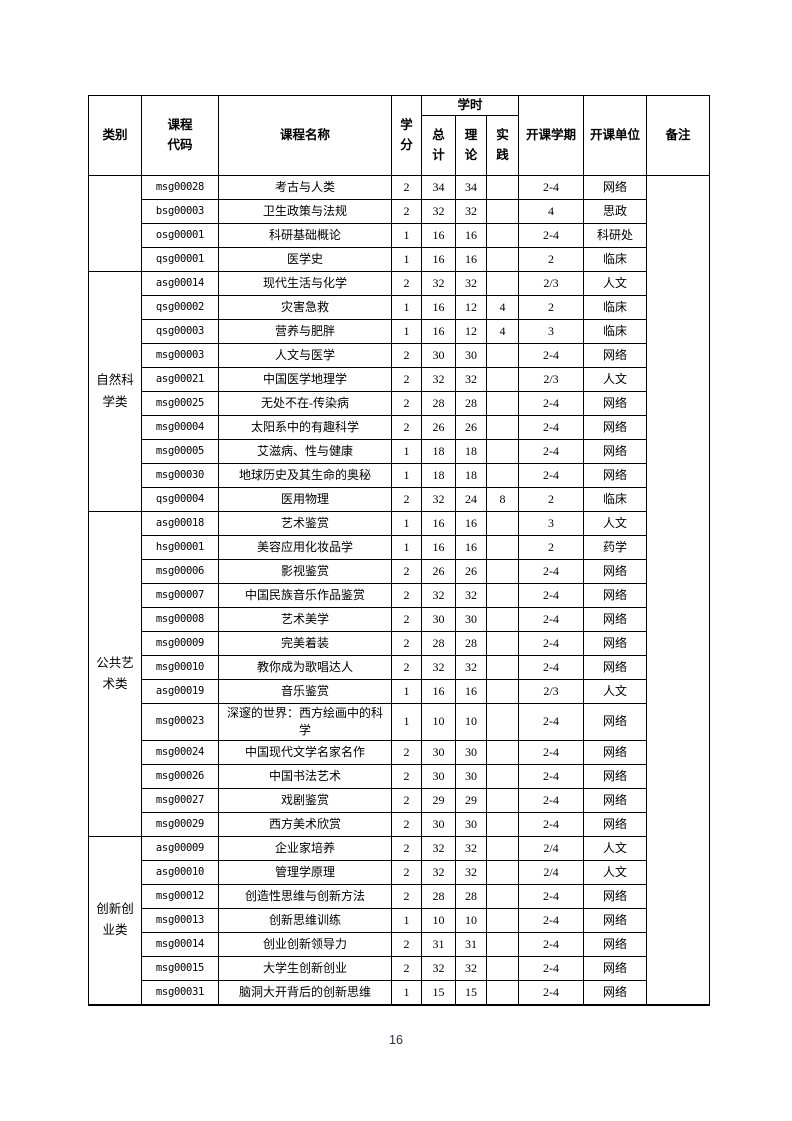 The image size is (792, 1121). Describe the element at coordinates (180, 283) in the screenshot. I see `cell-code: asg00014` at that location.